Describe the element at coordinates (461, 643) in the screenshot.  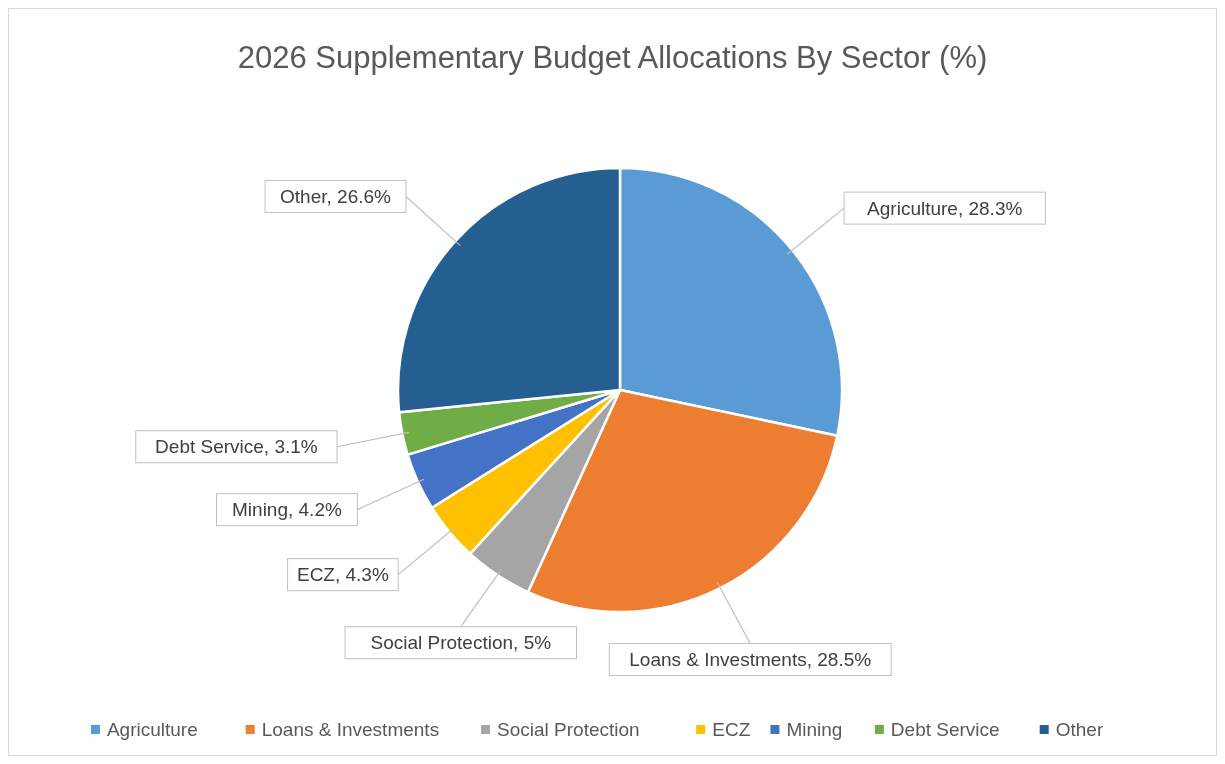
I see `data-label: Social Protection, 5%` at that location.